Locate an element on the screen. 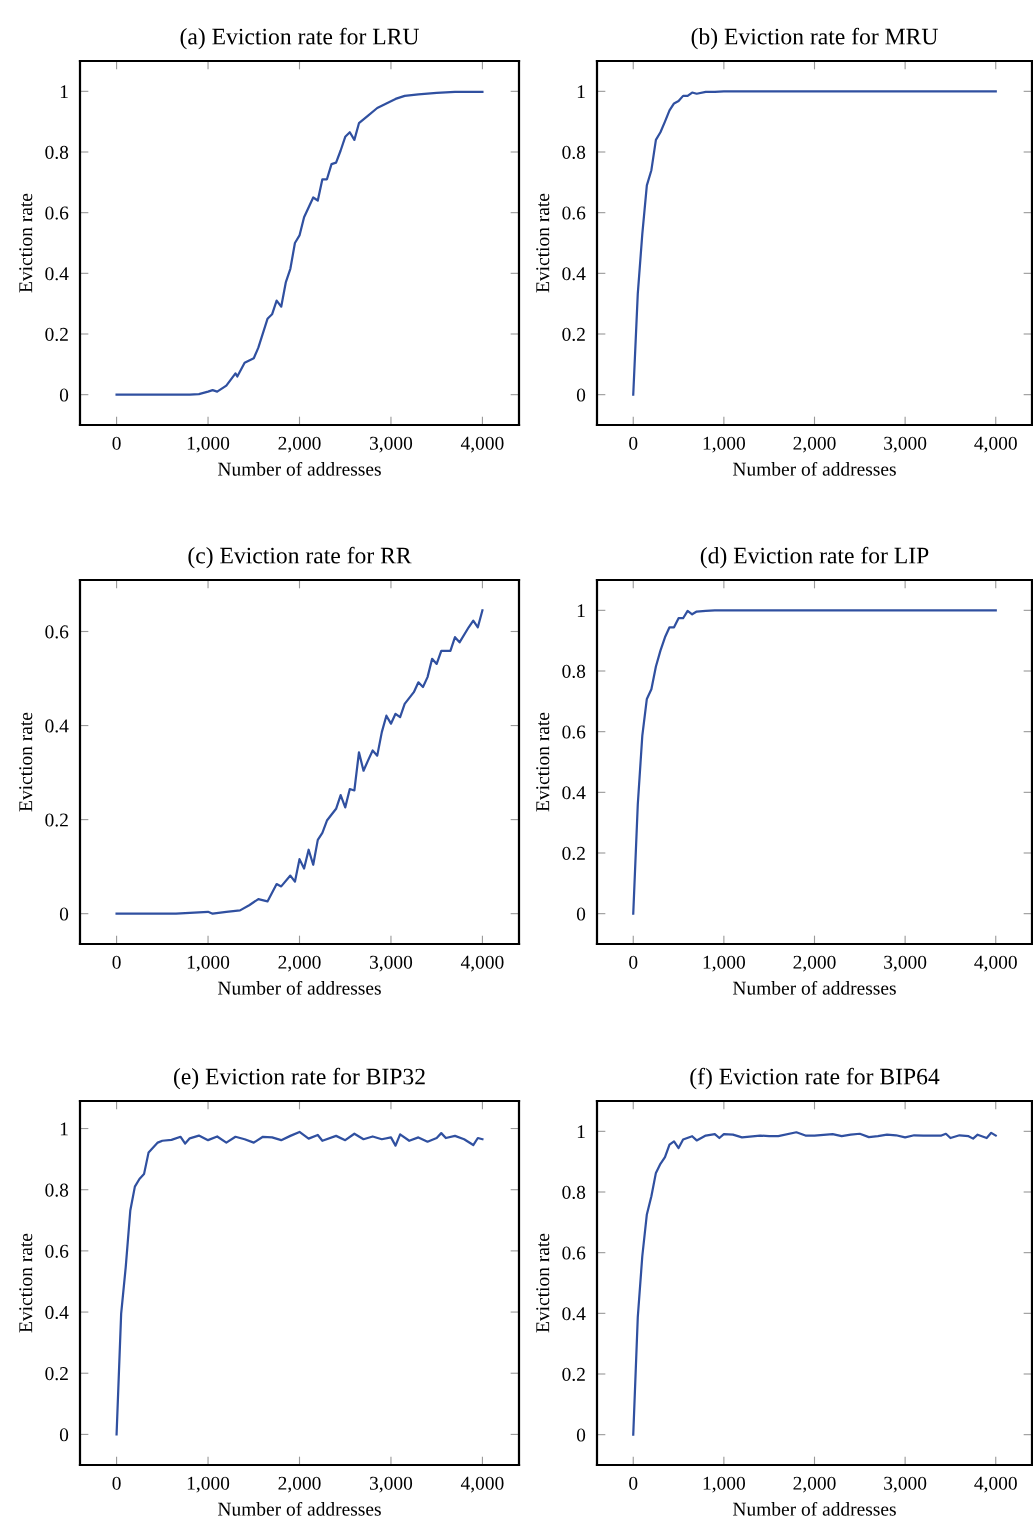  chart-title: (a) Eviction rate for LRU is located at coordinates (299, 38).